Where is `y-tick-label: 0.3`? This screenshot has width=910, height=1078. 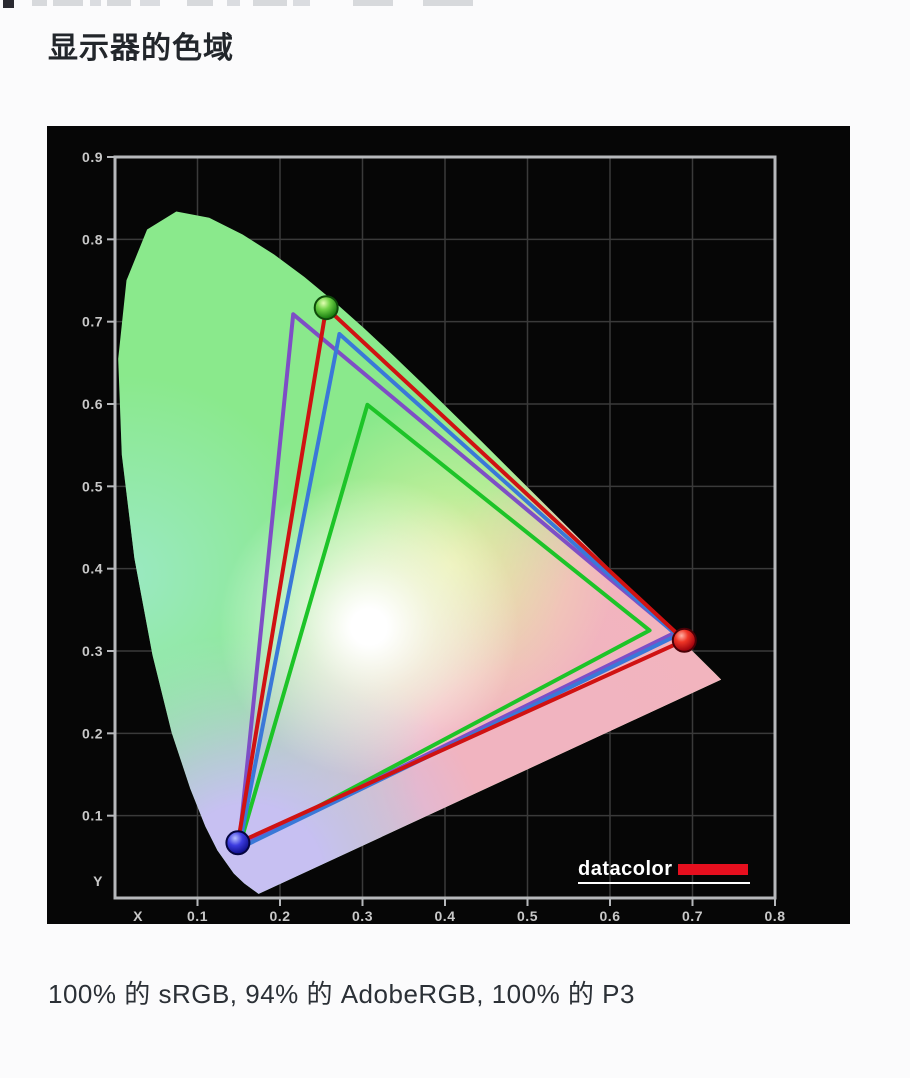
y-tick-label: 0.3 is located at coordinates (92, 651).